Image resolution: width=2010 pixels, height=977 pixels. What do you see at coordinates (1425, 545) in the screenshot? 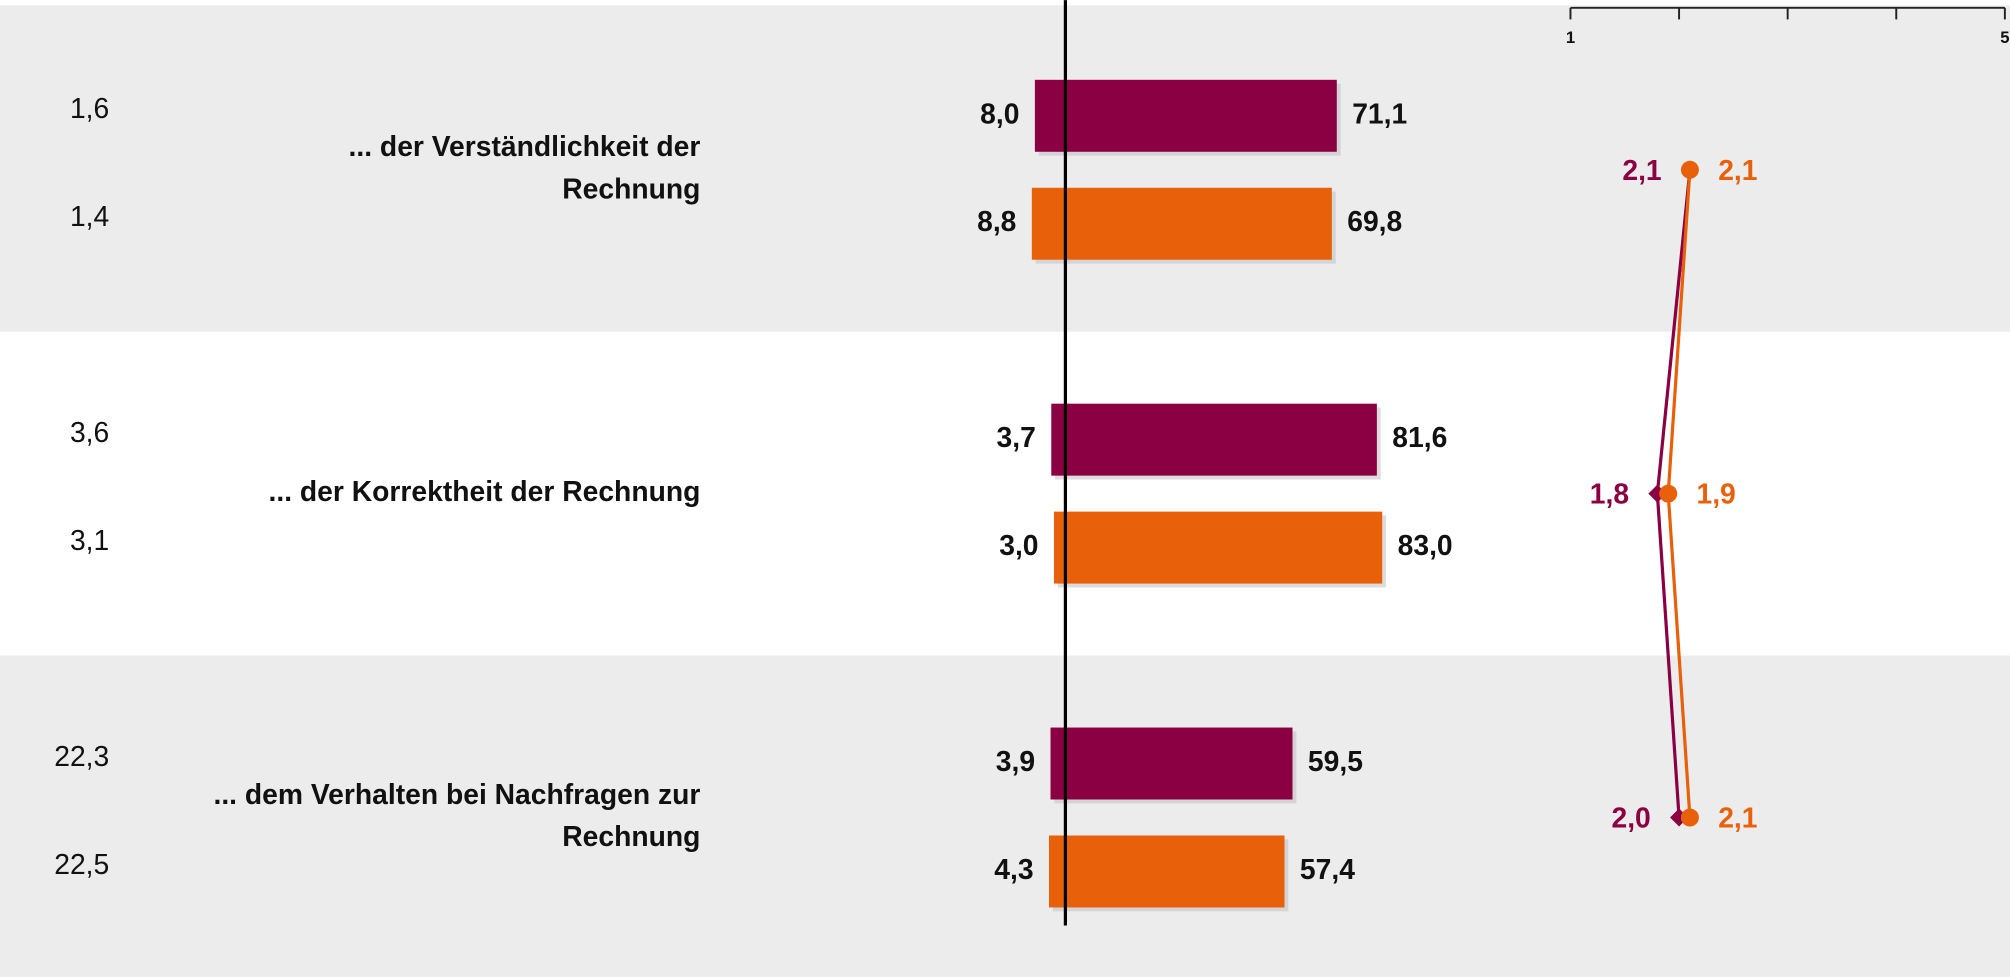
I see `positive-label: 83,0` at bounding box center [1425, 545].